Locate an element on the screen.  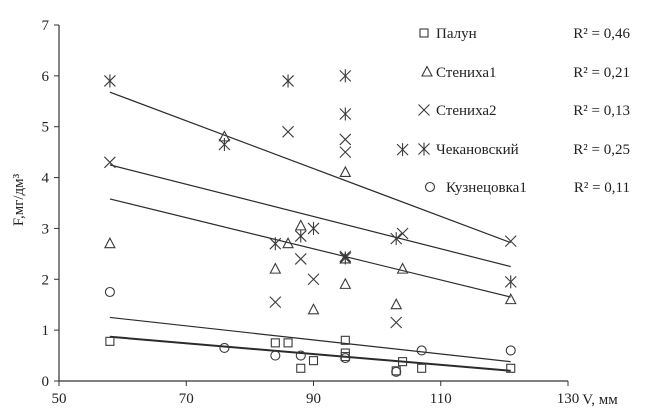
x-tick-label: 50 is located at coordinates (59, 399).